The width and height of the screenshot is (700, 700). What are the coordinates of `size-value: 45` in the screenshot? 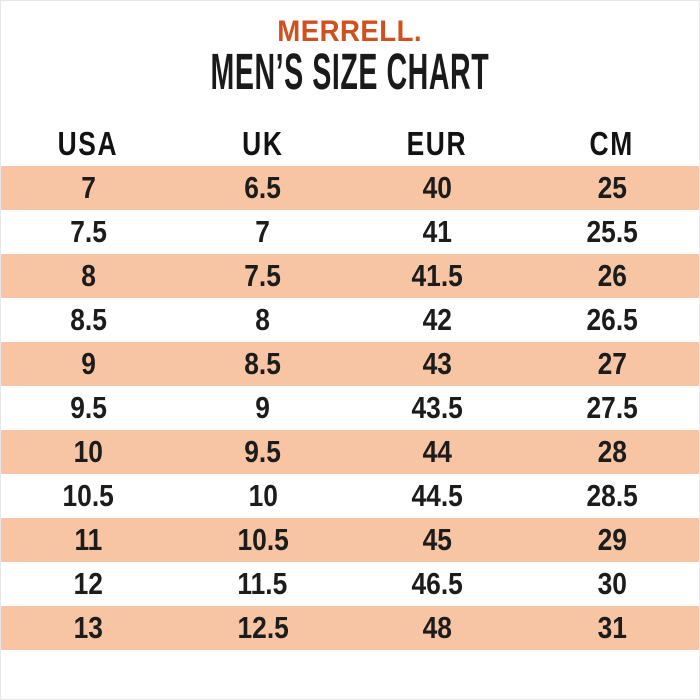 It's located at (437, 540).